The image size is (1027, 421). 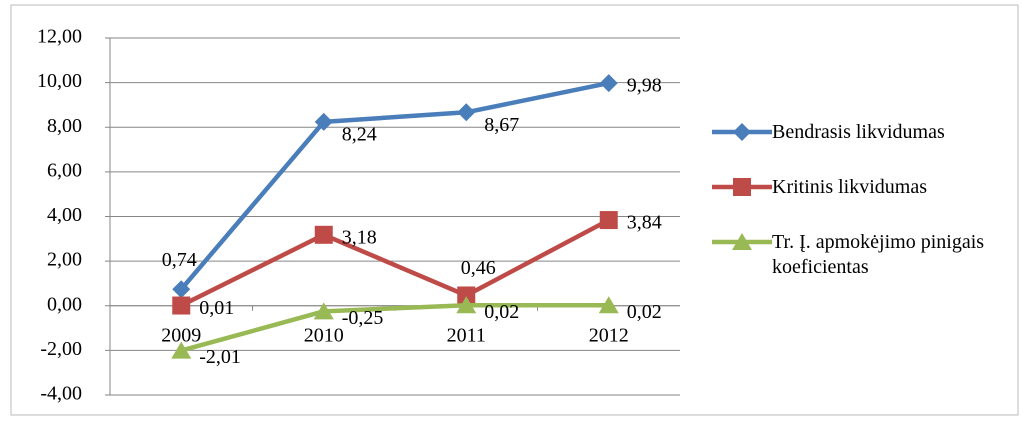 I want to click on data-label: -0,25, so click(x=363, y=318).